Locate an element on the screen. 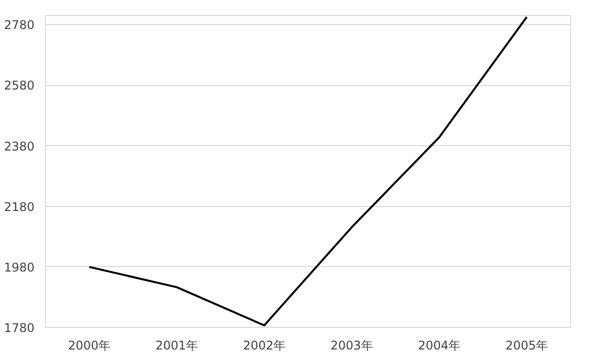 Image resolution: width=604 pixels, height=361 pixels. y-tick-label: 1780 is located at coordinates (19, 328).